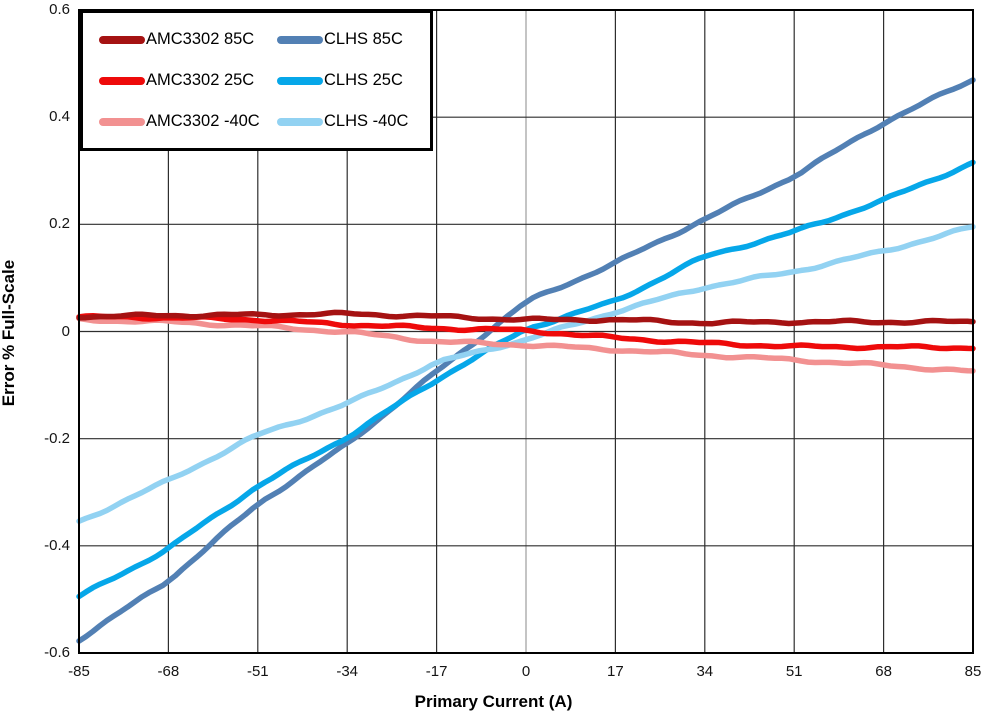  What do you see at coordinates (794, 671) in the screenshot?
I see `x-tick-label: 51` at bounding box center [794, 671].